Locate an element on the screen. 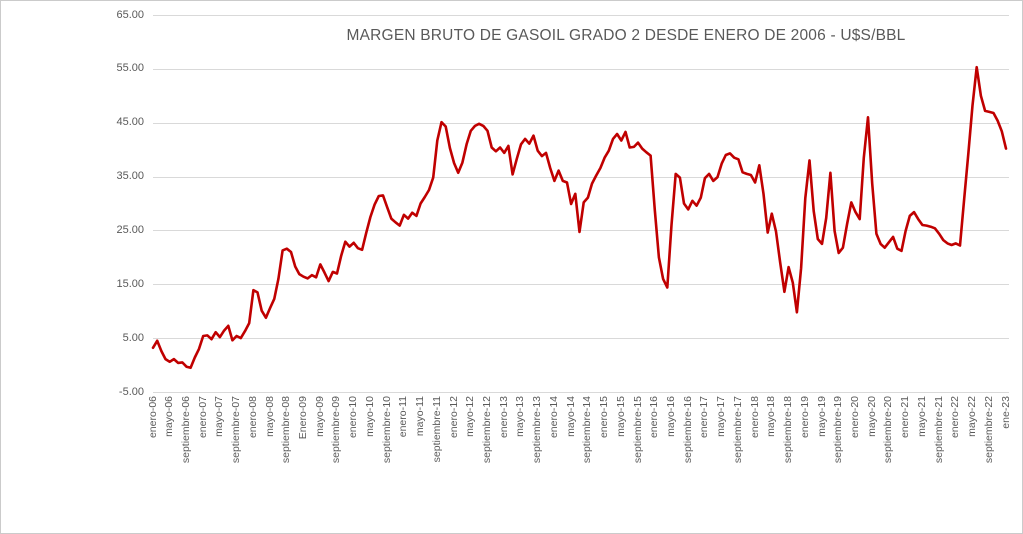 This screenshot has height=534, width=1023. x-axis-tick-label: mayo-21 is located at coordinates (921, 416).